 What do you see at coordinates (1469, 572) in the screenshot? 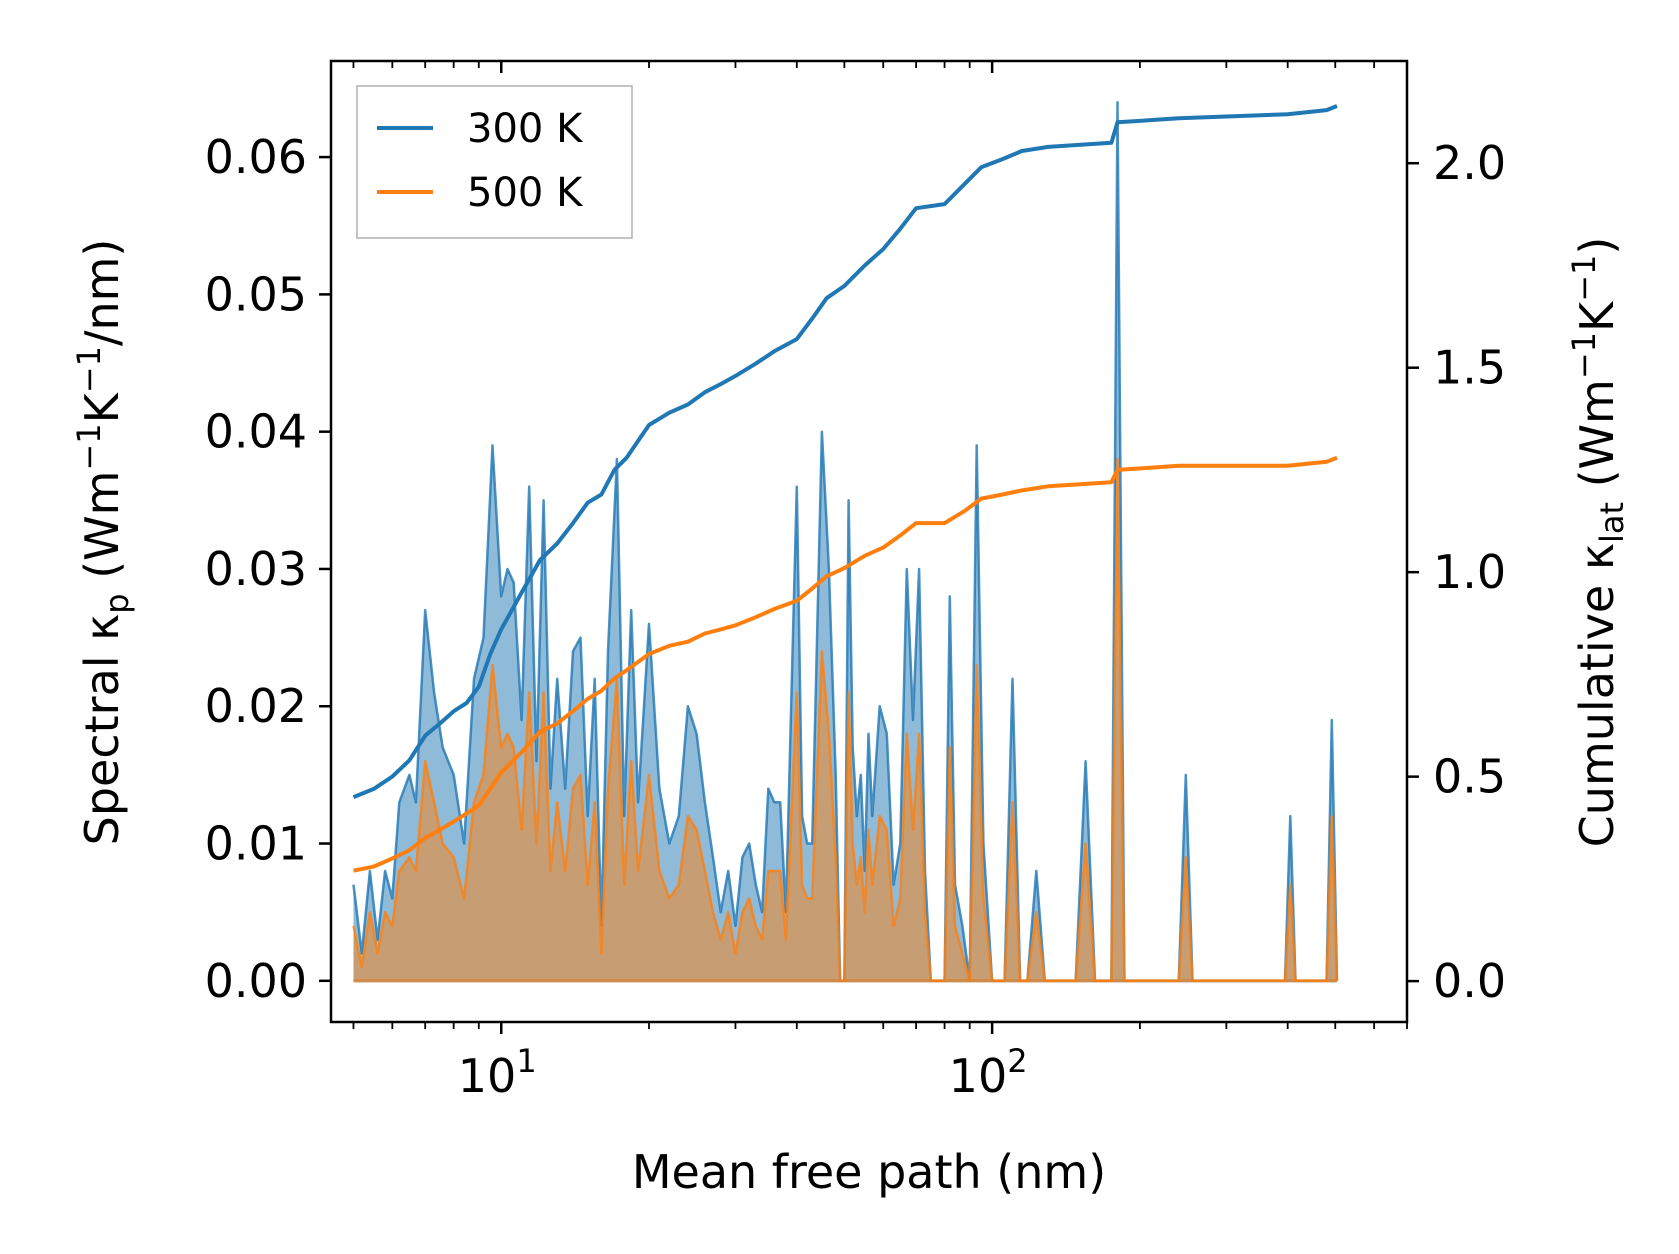
I see `y-tick-label-right: 1.0` at bounding box center [1469, 572].